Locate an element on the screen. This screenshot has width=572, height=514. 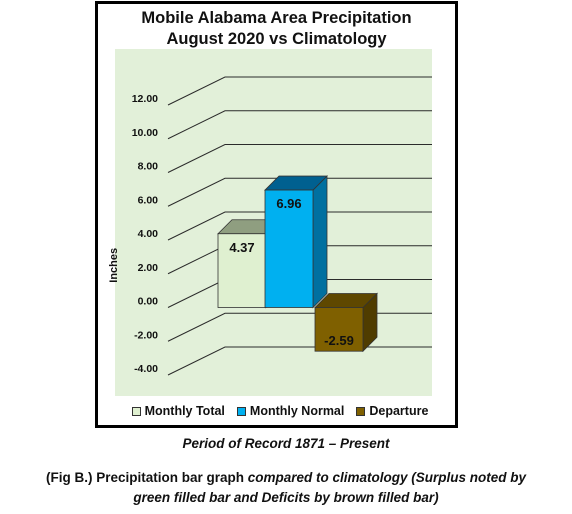
legend-label-normal: Monthly Normal is located at coordinates (297, 411).